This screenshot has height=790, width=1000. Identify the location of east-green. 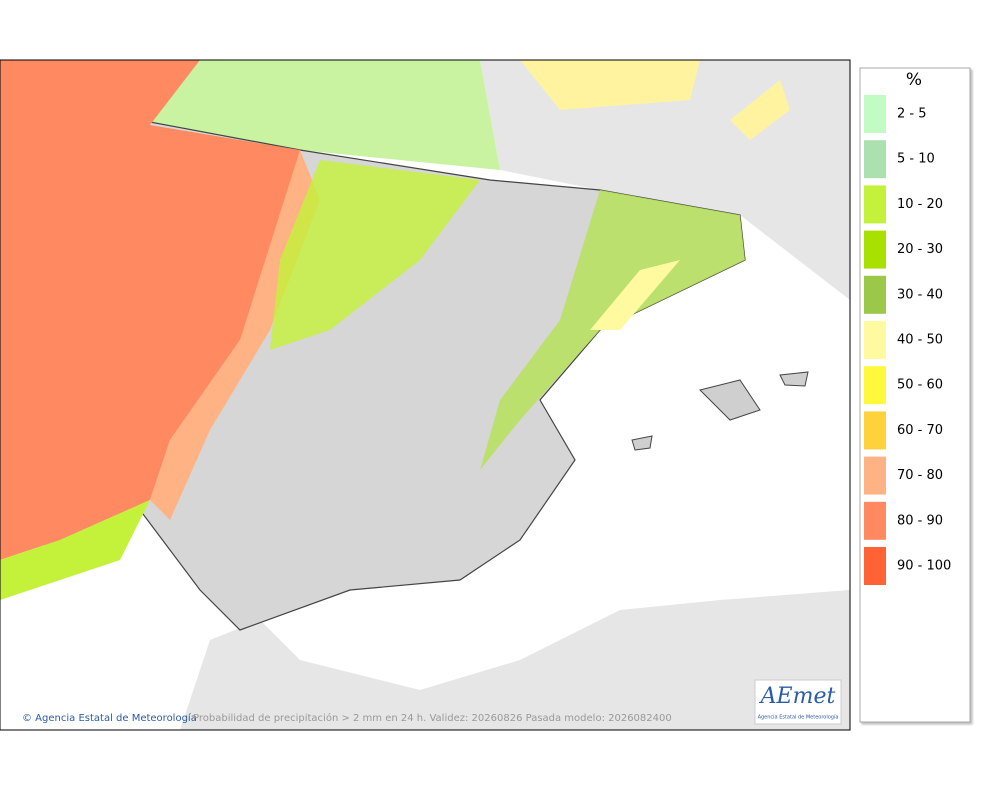
(612, 330).